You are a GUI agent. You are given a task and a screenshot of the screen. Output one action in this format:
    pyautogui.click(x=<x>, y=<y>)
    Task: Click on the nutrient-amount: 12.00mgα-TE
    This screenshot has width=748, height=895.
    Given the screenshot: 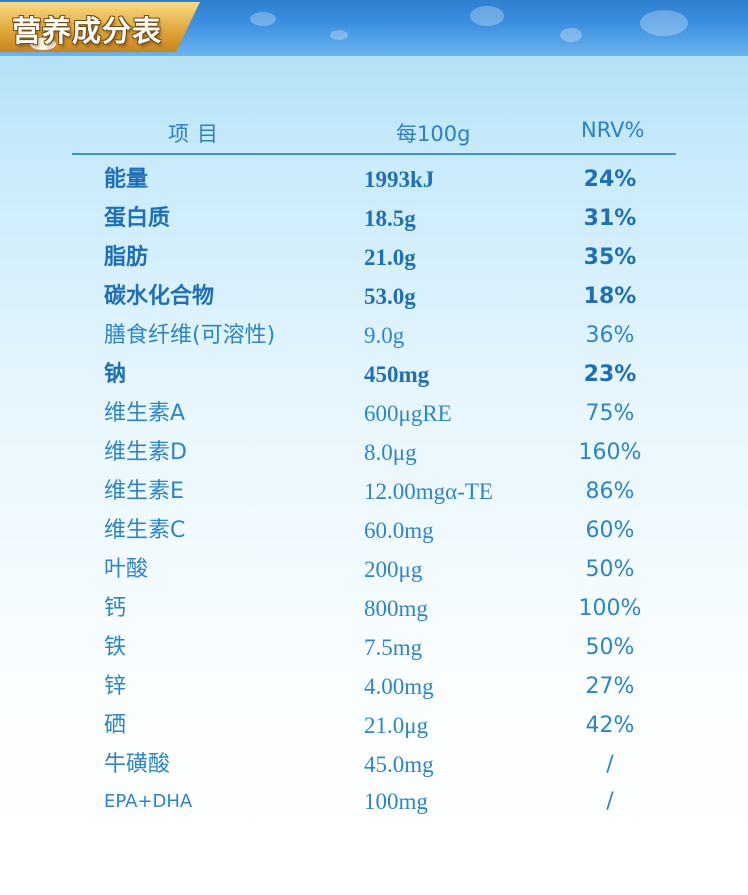 What is the action you would take?
    pyautogui.click(x=428, y=491)
    